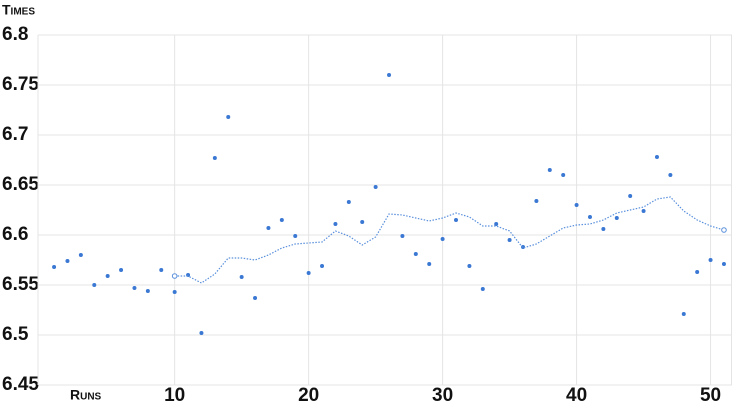 The height and width of the screenshot is (418, 732). Describe the element at coordinates (20, 184) in the screenshot. I see `y-tick-label: 6.65` at that location.